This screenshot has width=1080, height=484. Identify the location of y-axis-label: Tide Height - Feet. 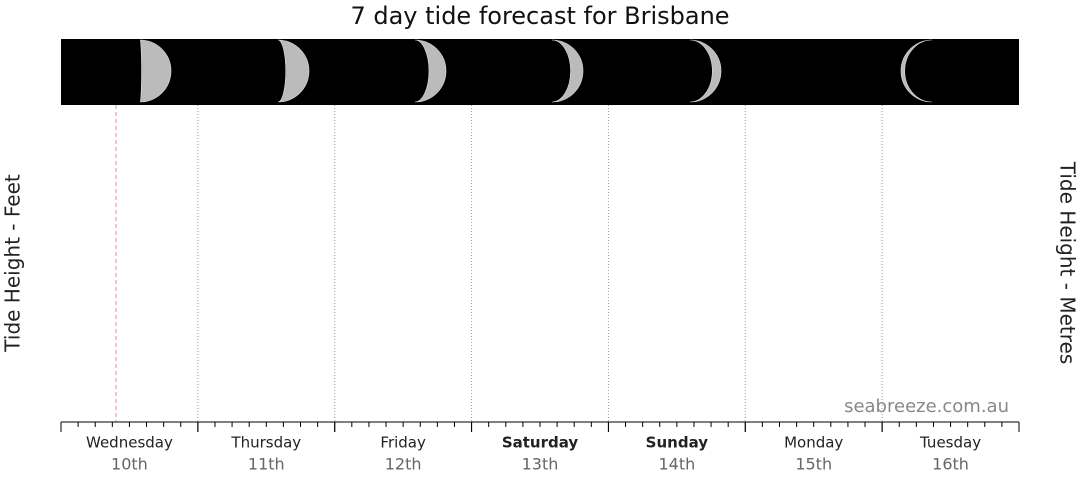
(13, 263).